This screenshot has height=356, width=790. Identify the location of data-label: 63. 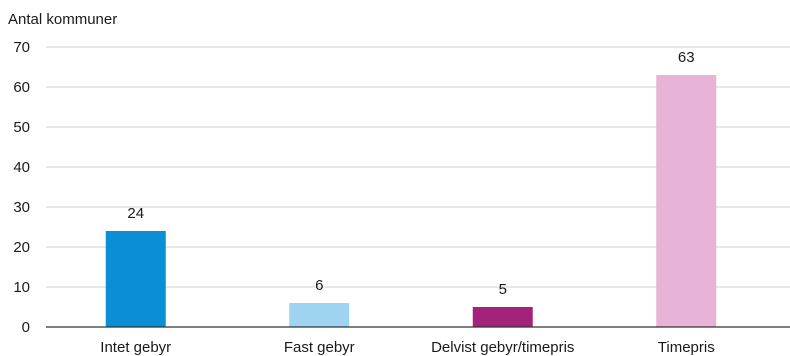
(686, 57).